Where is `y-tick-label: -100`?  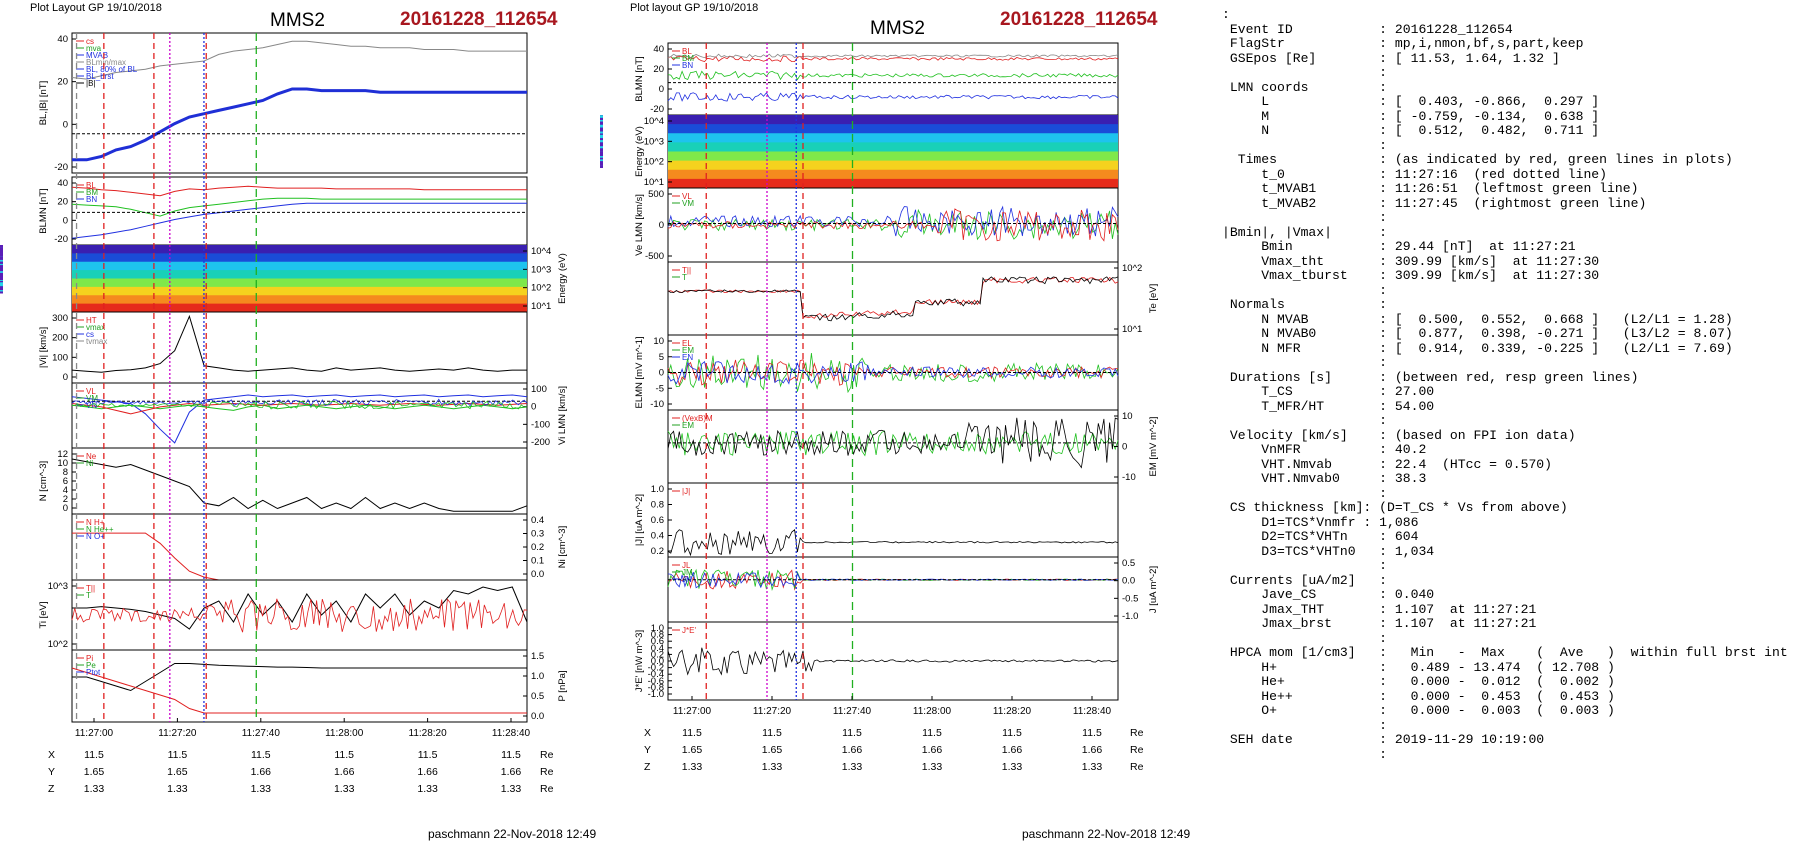 y-tick-label: -100 is located at coordinates (540, 424).